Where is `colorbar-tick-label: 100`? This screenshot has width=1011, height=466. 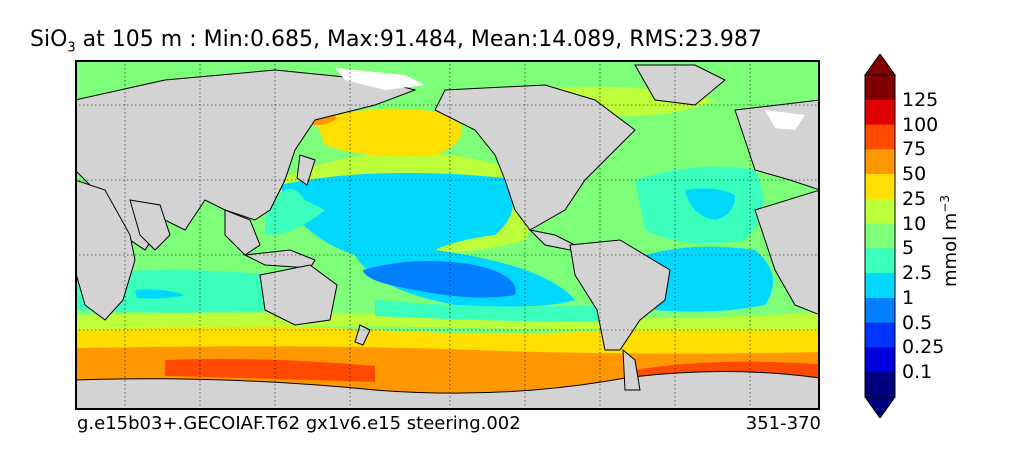 colorbar-tick-label: 100 is located at coordinates (920, 124).